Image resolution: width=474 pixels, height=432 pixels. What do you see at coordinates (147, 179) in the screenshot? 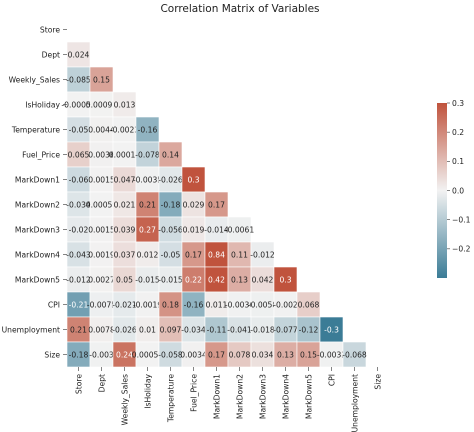
I see `cell-value-label: -0.0035` at bounding box center [147, 179].